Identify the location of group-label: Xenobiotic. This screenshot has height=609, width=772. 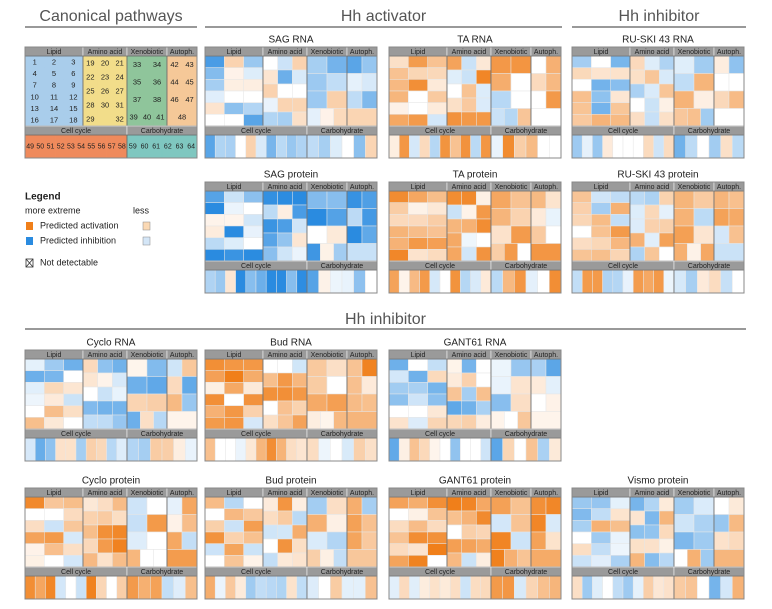
(694, 493).